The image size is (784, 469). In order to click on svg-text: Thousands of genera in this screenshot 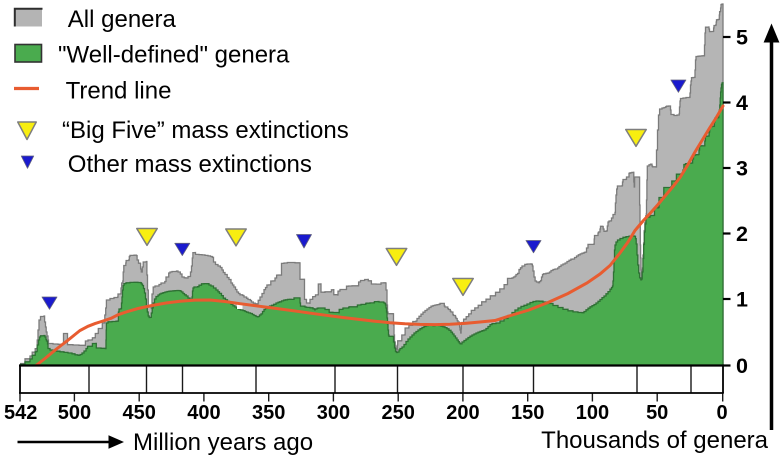, I will do `click(654, 440)`.